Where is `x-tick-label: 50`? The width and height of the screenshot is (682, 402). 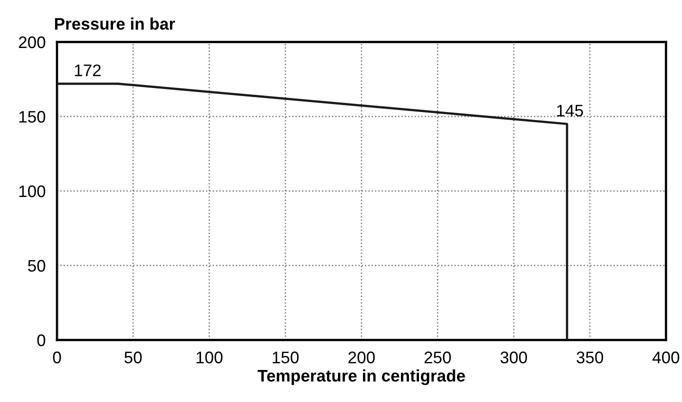
x-tick-label: 50 is located at coordinates (133, 358).